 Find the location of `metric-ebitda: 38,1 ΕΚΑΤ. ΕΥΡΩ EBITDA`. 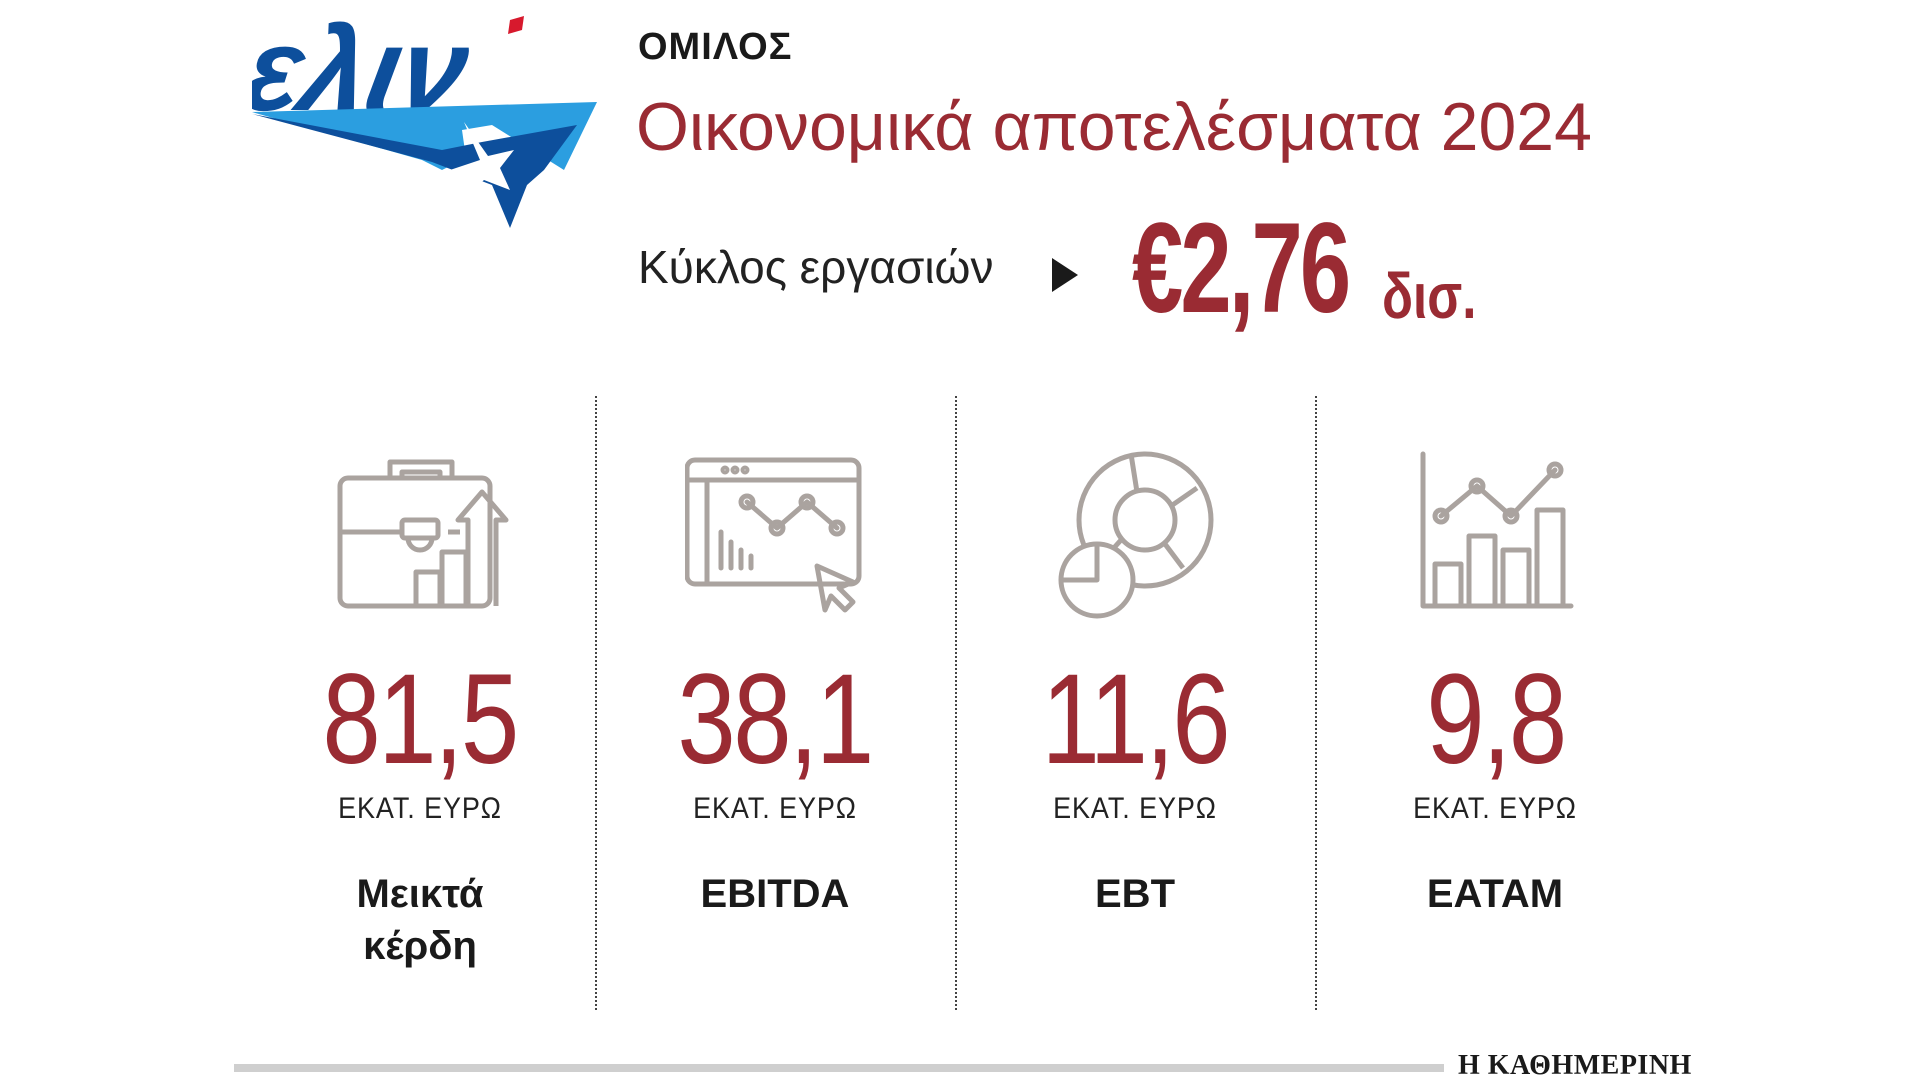

metric-ebitda: 38,1 ΕΚΑΤ. ΕΥΡΩ EBITDA is located at coordinates (775, 680).